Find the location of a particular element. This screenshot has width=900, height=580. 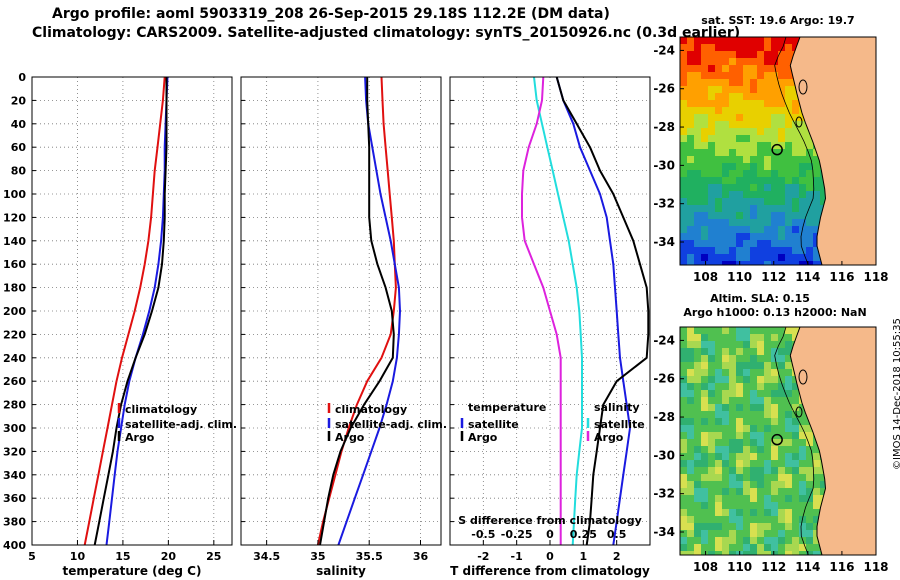

y-tick-label: 0 is located at coordinates (22, 77).